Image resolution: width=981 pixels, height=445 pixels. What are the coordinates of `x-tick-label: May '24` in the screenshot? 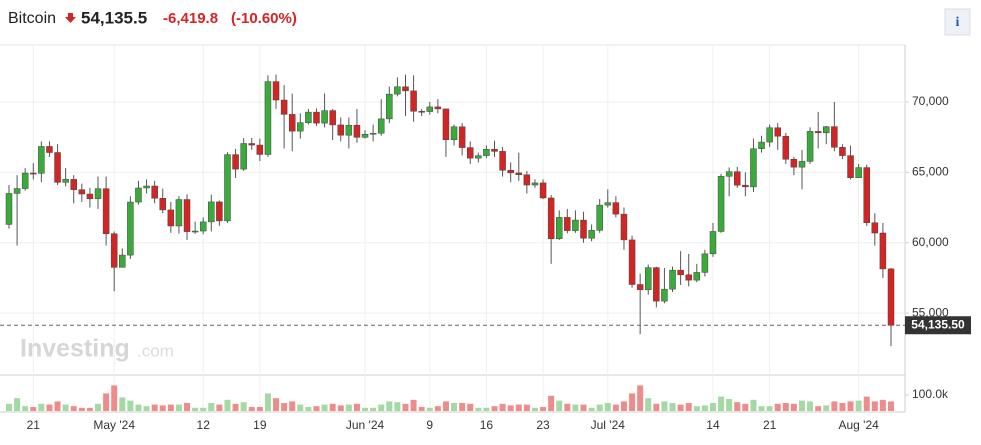 It's located at (114, 425).